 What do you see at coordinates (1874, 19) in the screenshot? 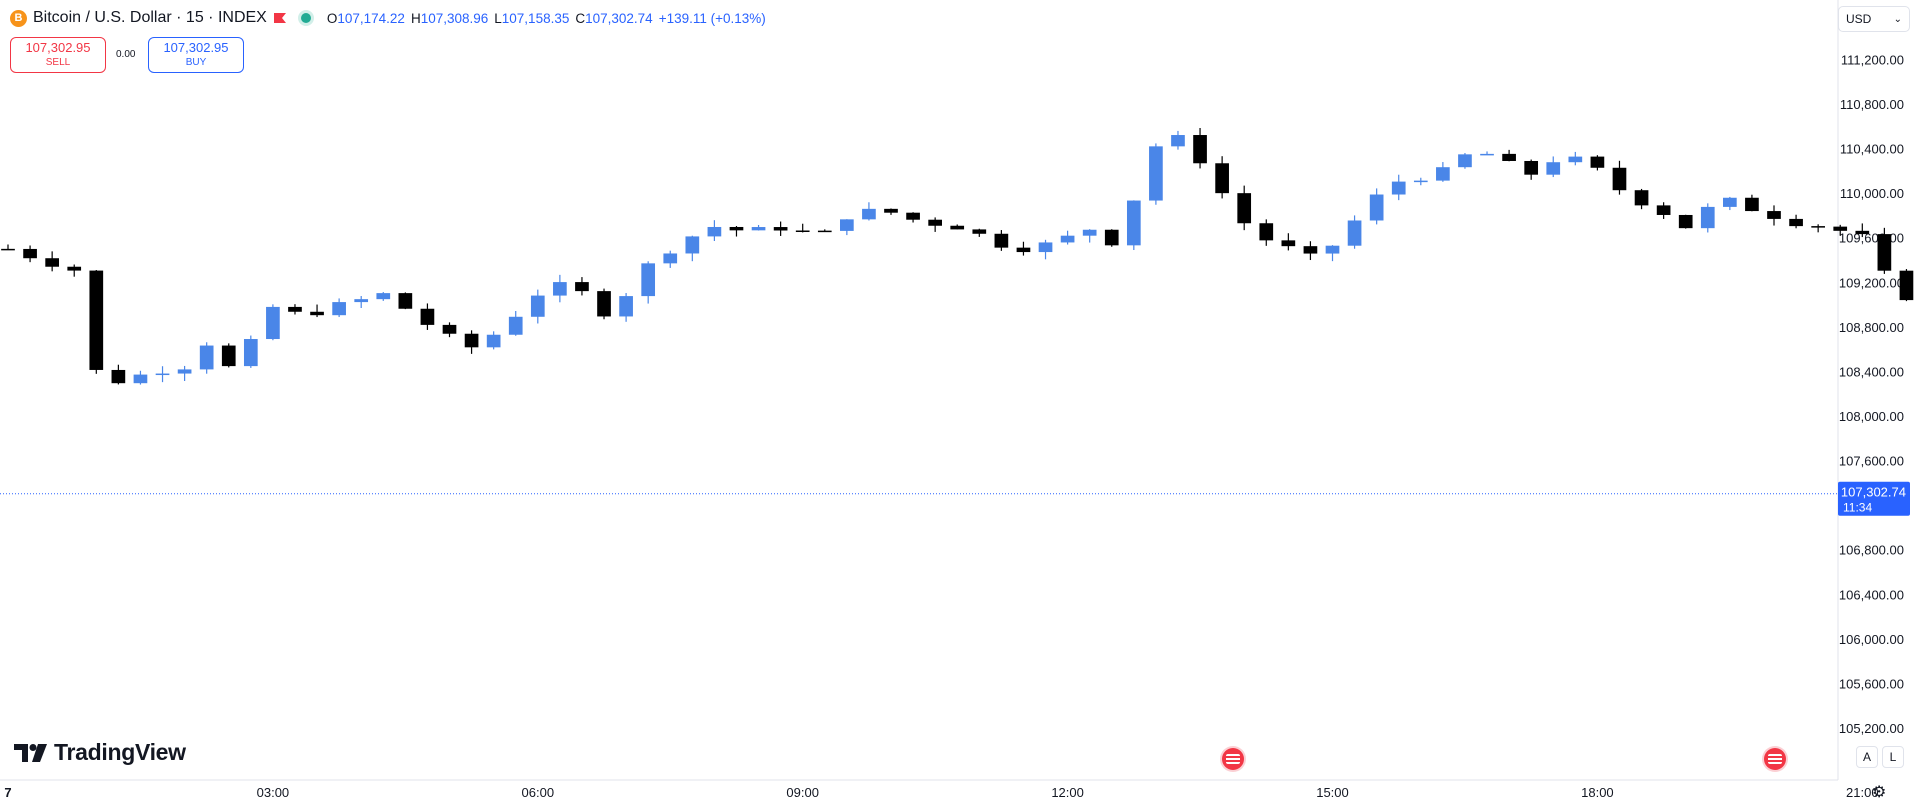
I see `currency-select: USD ⌄` at bounding box center [1874, 19].